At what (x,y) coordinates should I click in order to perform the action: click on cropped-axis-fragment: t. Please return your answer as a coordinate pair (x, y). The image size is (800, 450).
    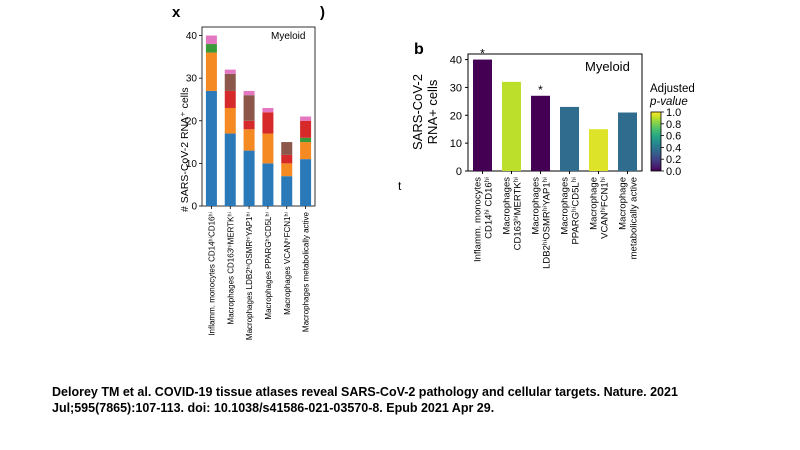
    Looking at the image, I should click on (400, 186).